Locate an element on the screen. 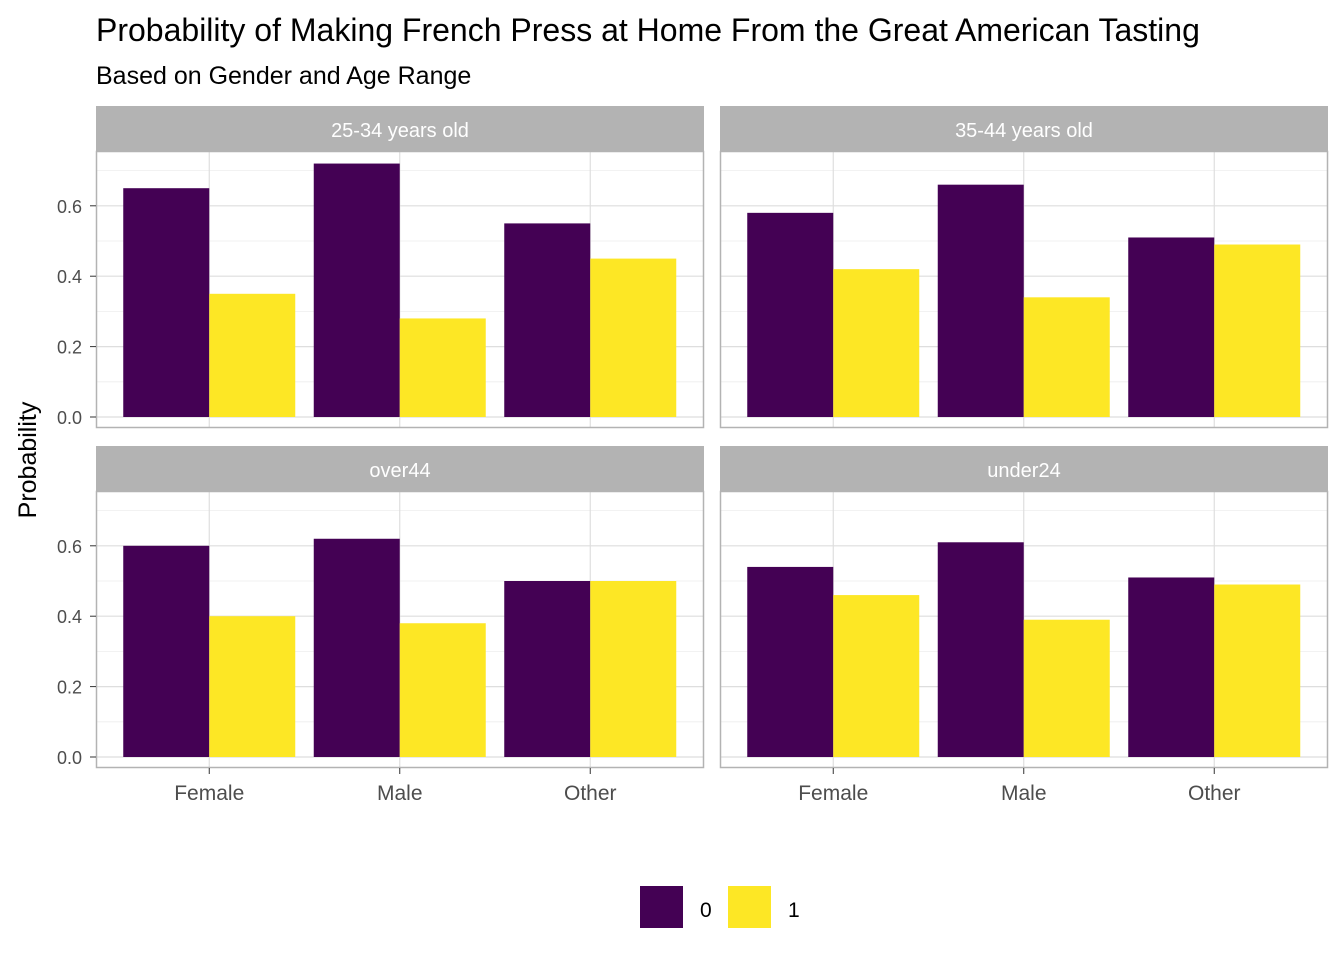 The width and height of the screenshot is (1344, 960). y-axis-title: Probability is located at coordinates (28, 459).